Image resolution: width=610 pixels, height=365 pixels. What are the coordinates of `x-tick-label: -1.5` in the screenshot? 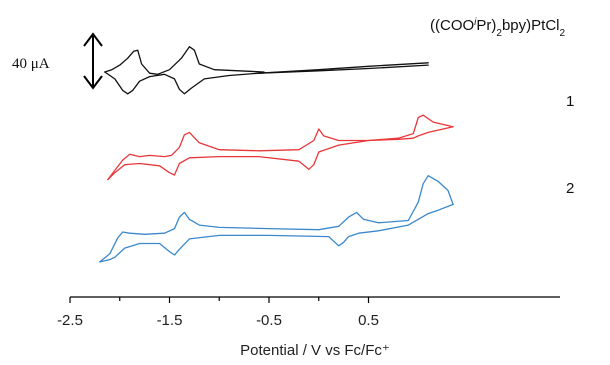 It's located at (170, 320).